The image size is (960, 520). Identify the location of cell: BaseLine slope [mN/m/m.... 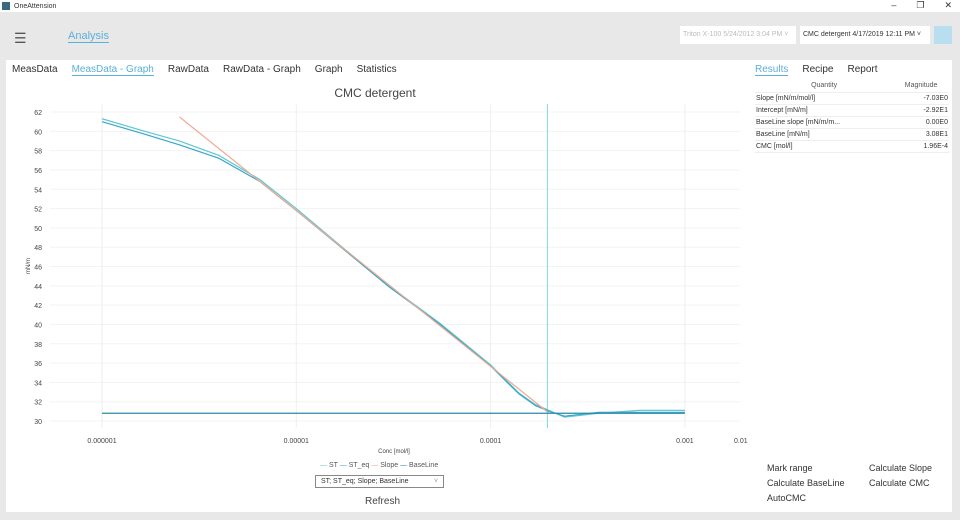
(824, 122).